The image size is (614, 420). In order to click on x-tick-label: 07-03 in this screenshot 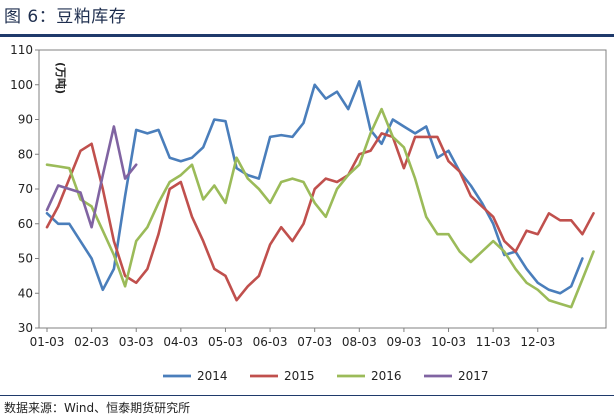, I will do `click(314, 342)`.